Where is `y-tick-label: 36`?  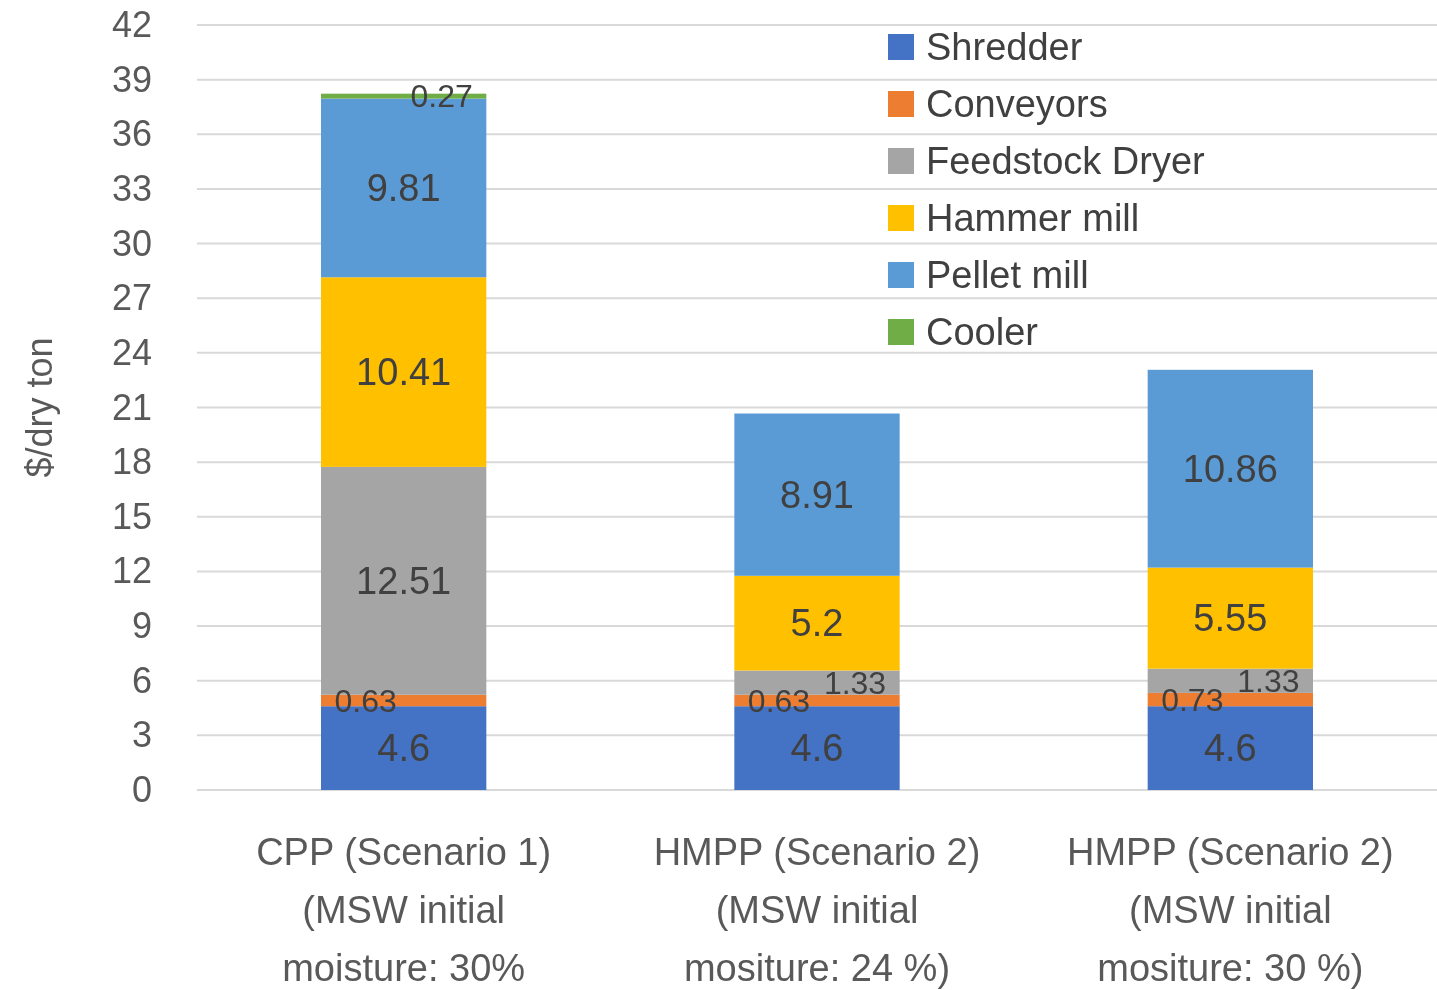
y-tick-label: 36 is located at coordinates (131, 134).